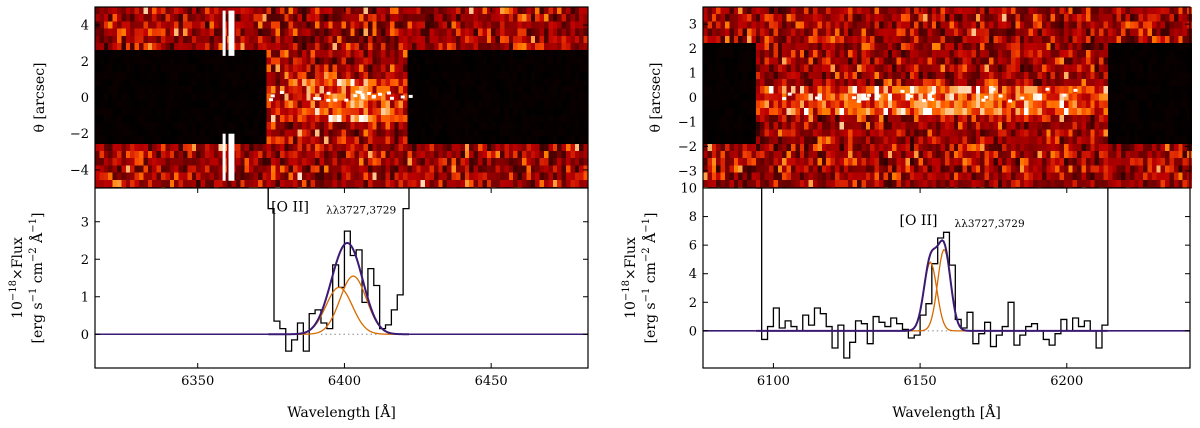  Describe the element at coordinates (388, 93) in the screenshot. I see `bright-pixel` at that location.